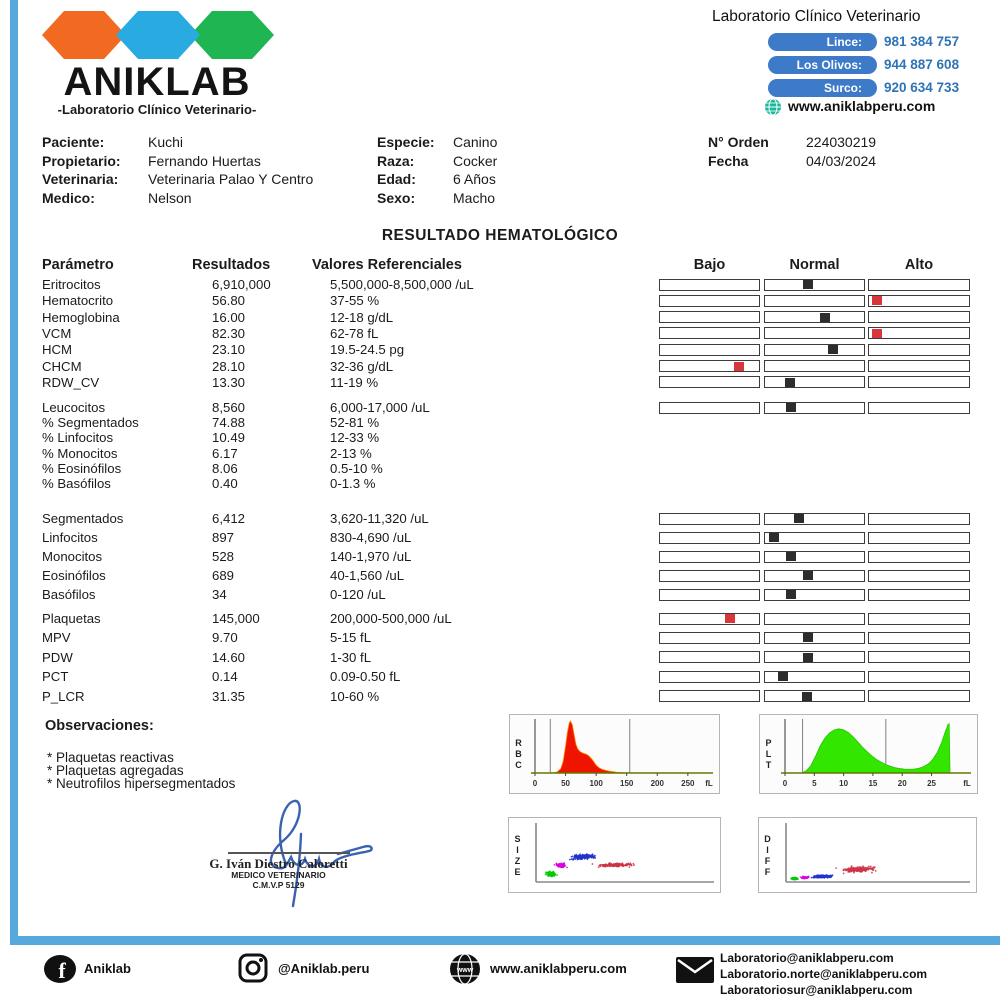 This screenshot has height=1000, width=1000. Describe the element at coordinates (371, 556) in the screenshot. I see `ref-range-cell: 140-1,970 /uL` at that location.